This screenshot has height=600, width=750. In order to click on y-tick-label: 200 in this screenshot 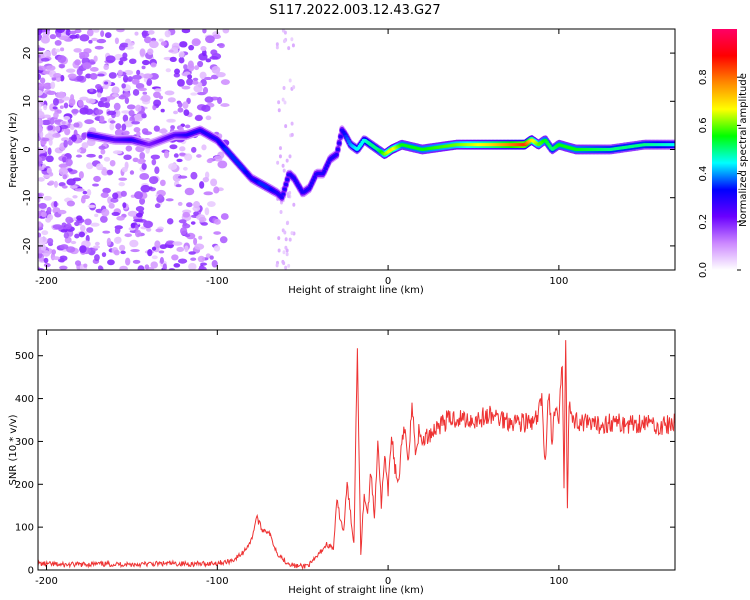, I will do `click(24, 485)`.